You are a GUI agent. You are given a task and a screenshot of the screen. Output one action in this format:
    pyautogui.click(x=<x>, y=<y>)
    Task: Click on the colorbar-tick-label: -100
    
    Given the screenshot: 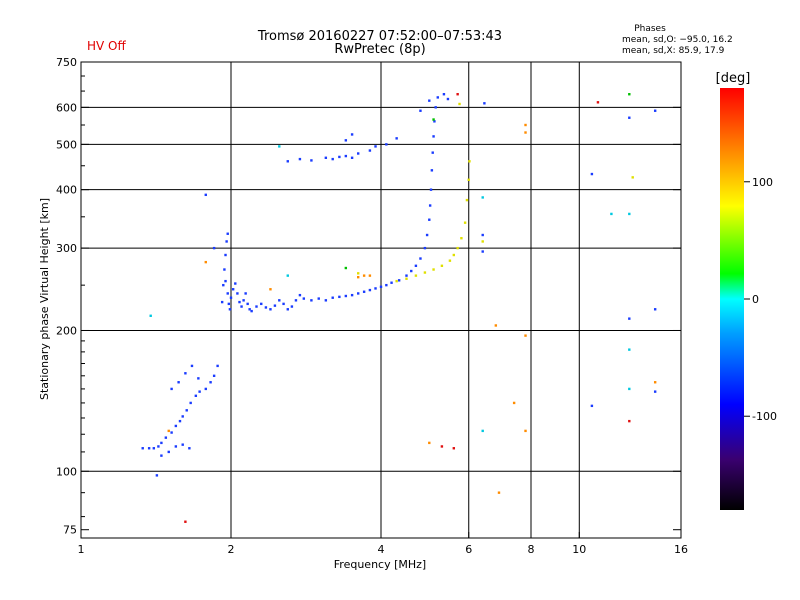 What is the action you would take?
    pyautogui.click(x=764, y=416)
    